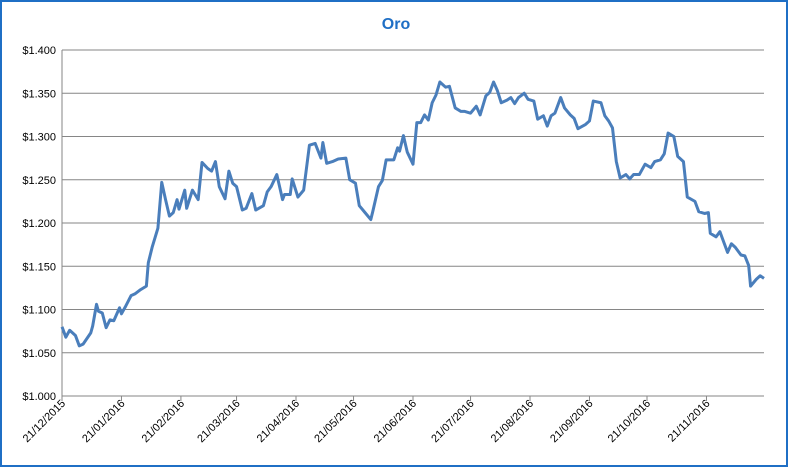 The width and height of the screenshot is (788, 467). Describe the element at coordinates (39, 311) in the screenshot. I see `y-tick-label: $1.100` at that location.